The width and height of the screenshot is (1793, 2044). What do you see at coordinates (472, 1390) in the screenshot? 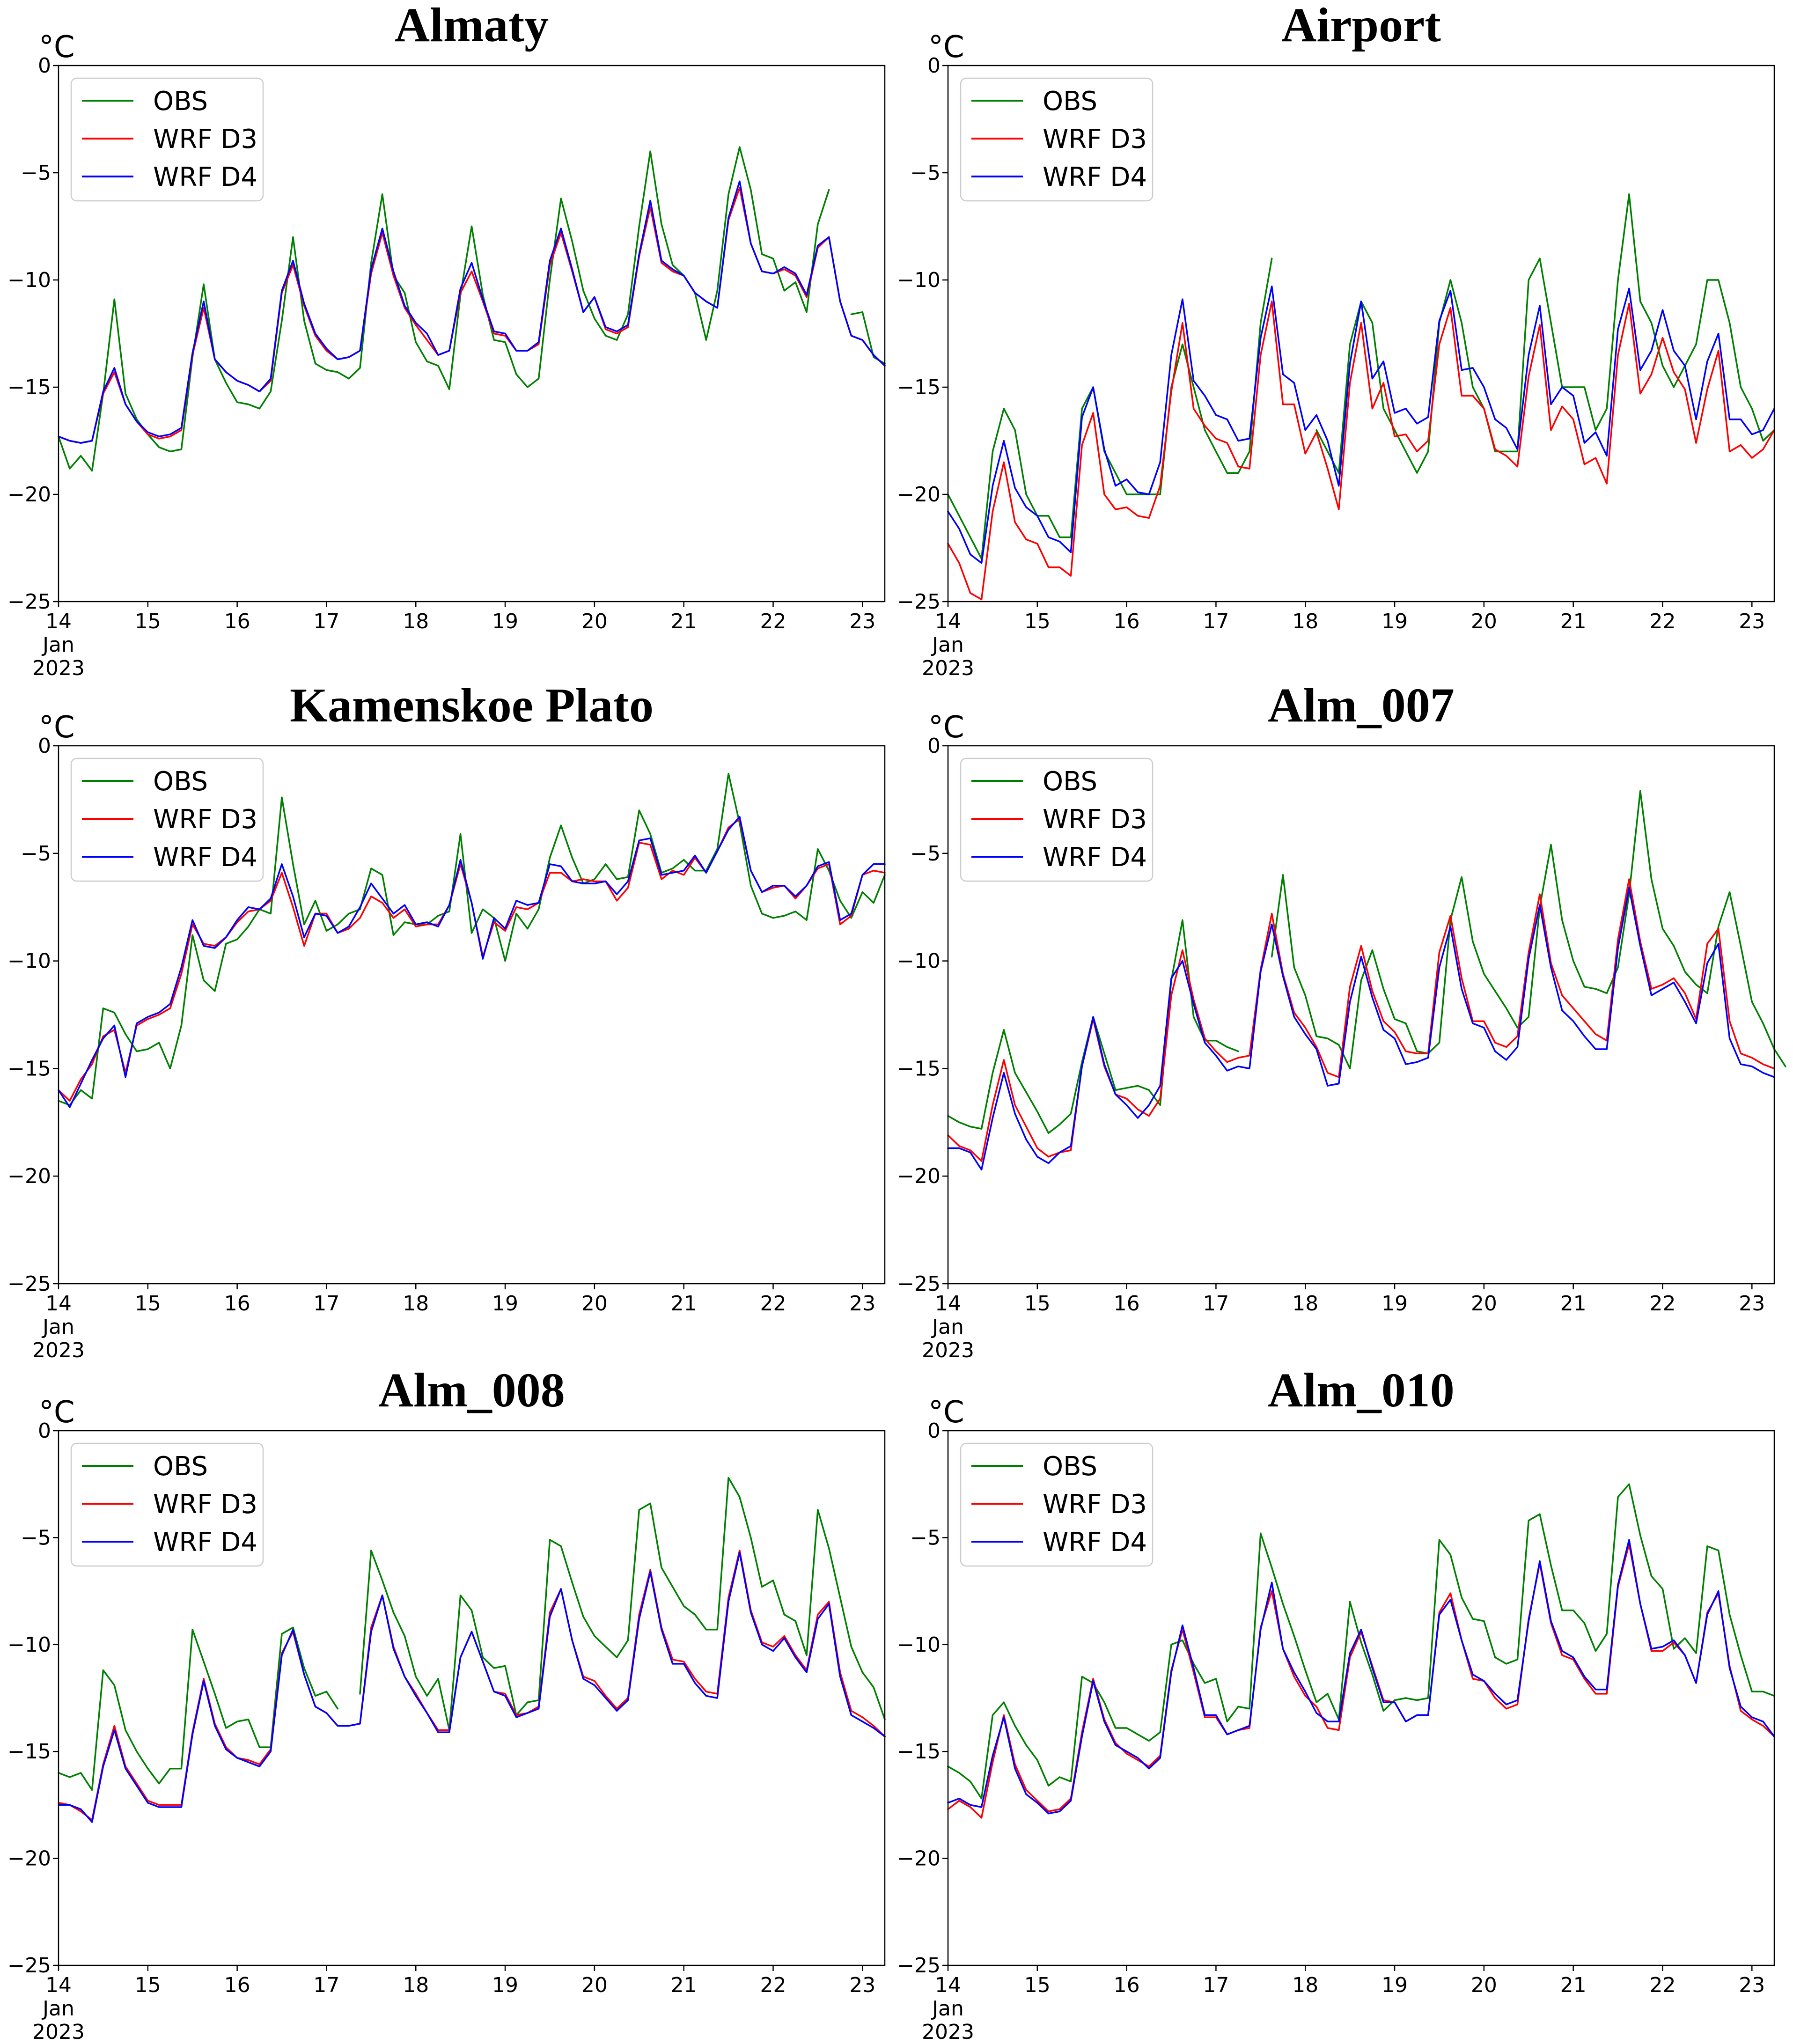
I see `chart-title: Alm_008` at bounding box center [472, 1390].